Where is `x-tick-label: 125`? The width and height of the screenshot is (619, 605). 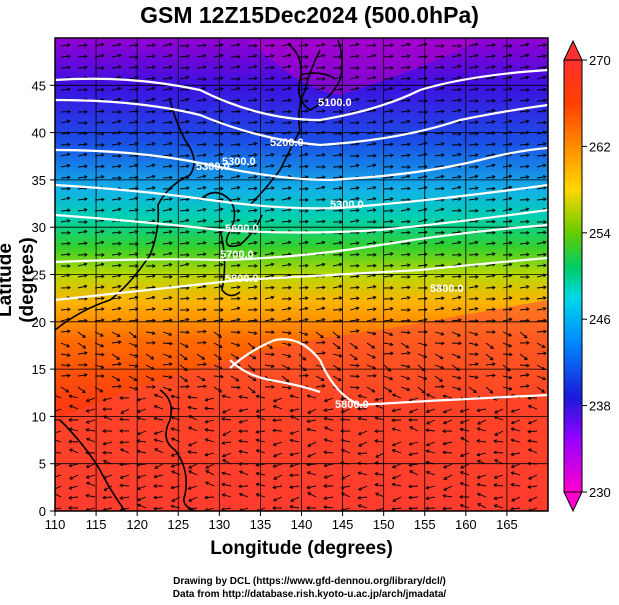
x-tick-label: 125 is located at coordinates (178, 524).